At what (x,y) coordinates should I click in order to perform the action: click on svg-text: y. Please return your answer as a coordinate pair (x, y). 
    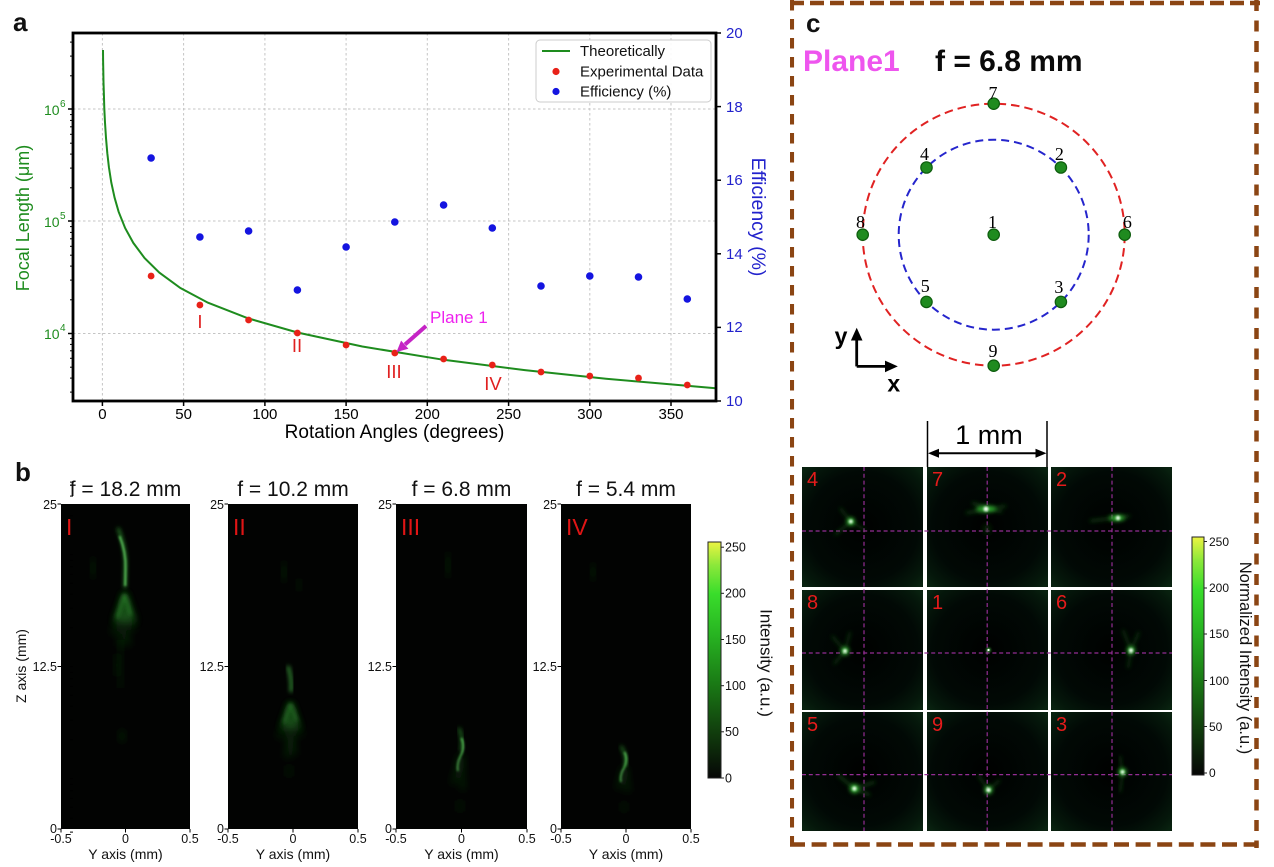
    Looking at the image, I should click on (841, 336).